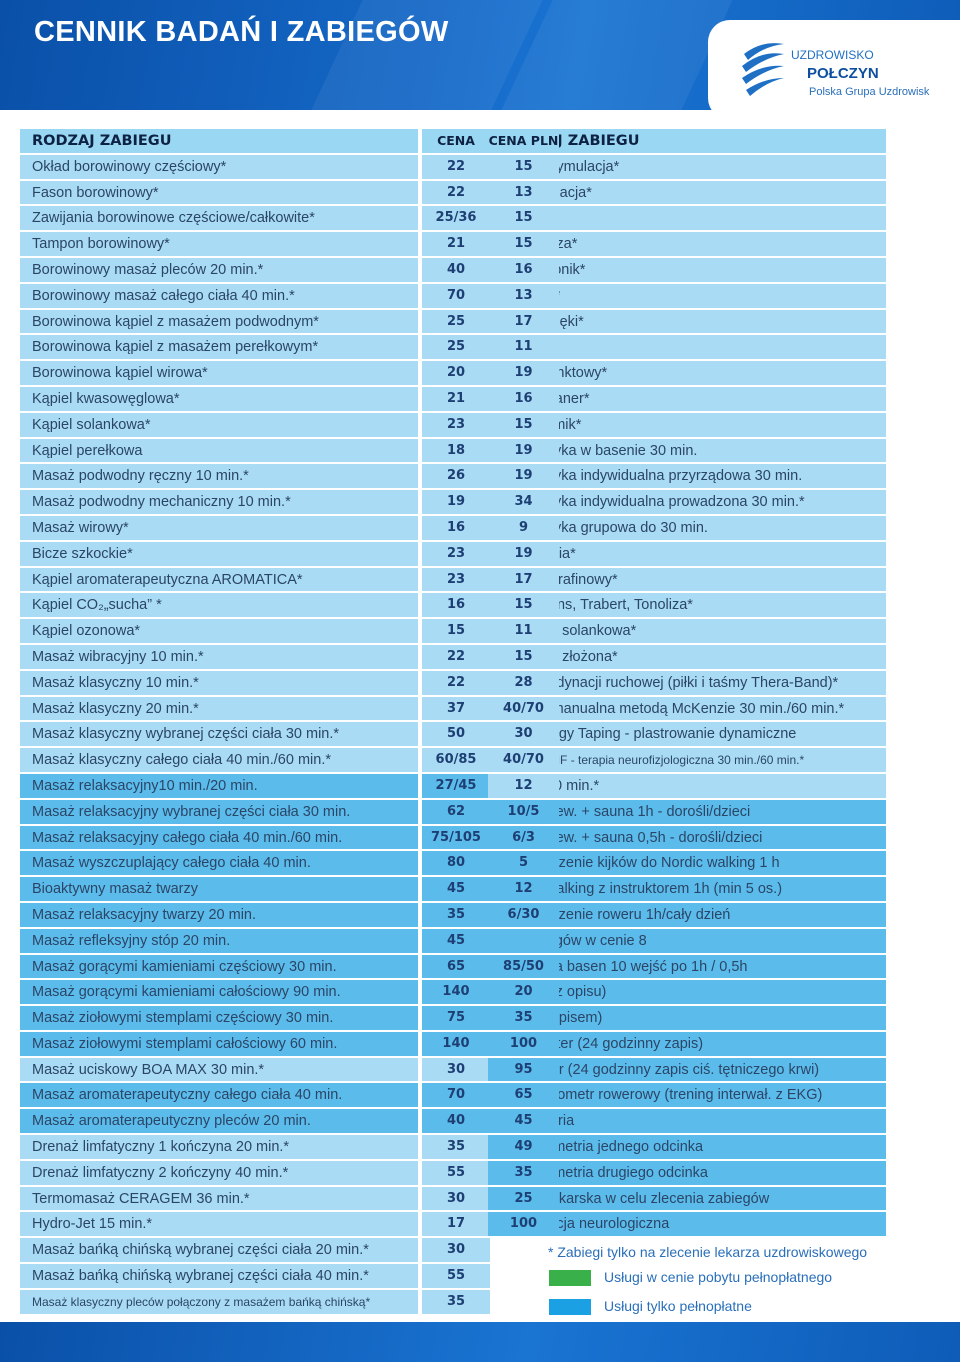 The image size is (960, 1362). I want to click on service-price: 85/50, so click(523, 966).